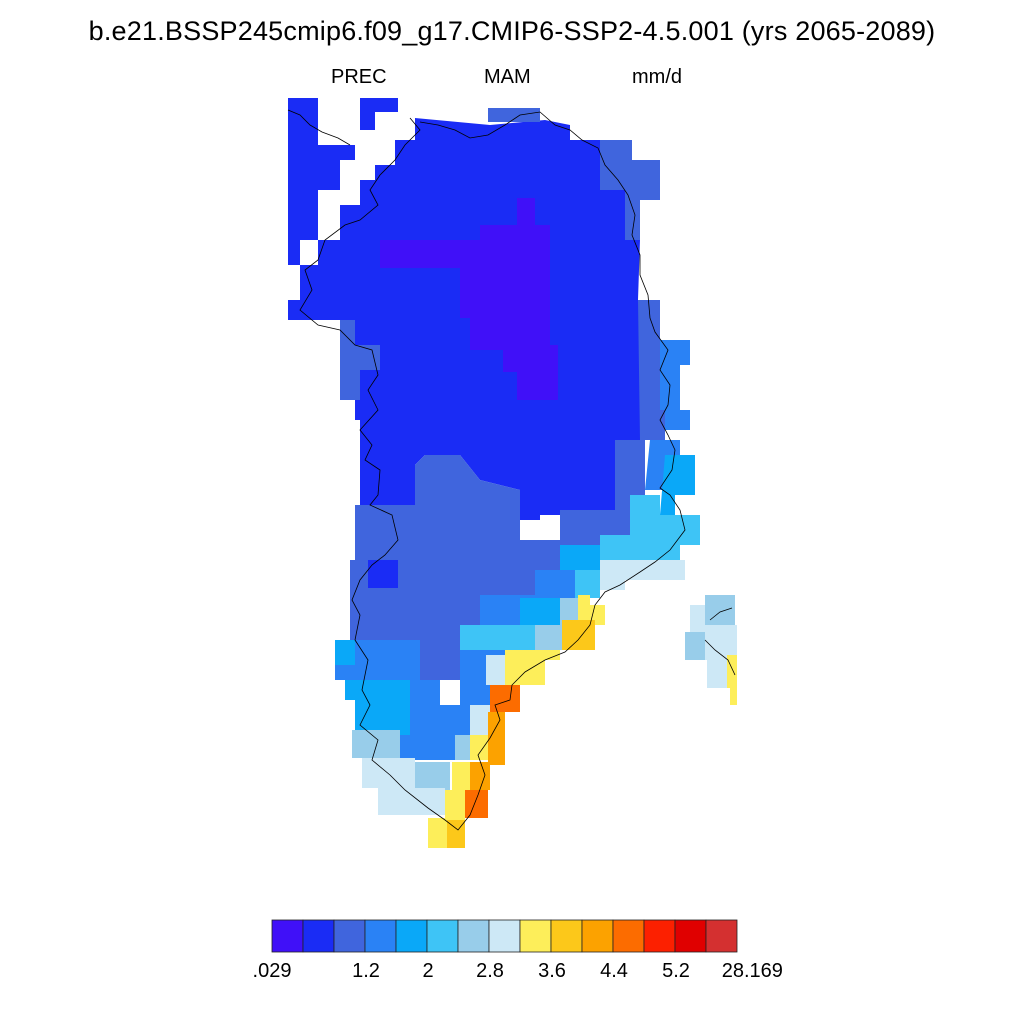 The width and height of the screenshot is (1024, 1024). What do you see at coordinates (476, 804) in the screenshot?
I see `region-c12-coast11` at bounding box center [476, 804].